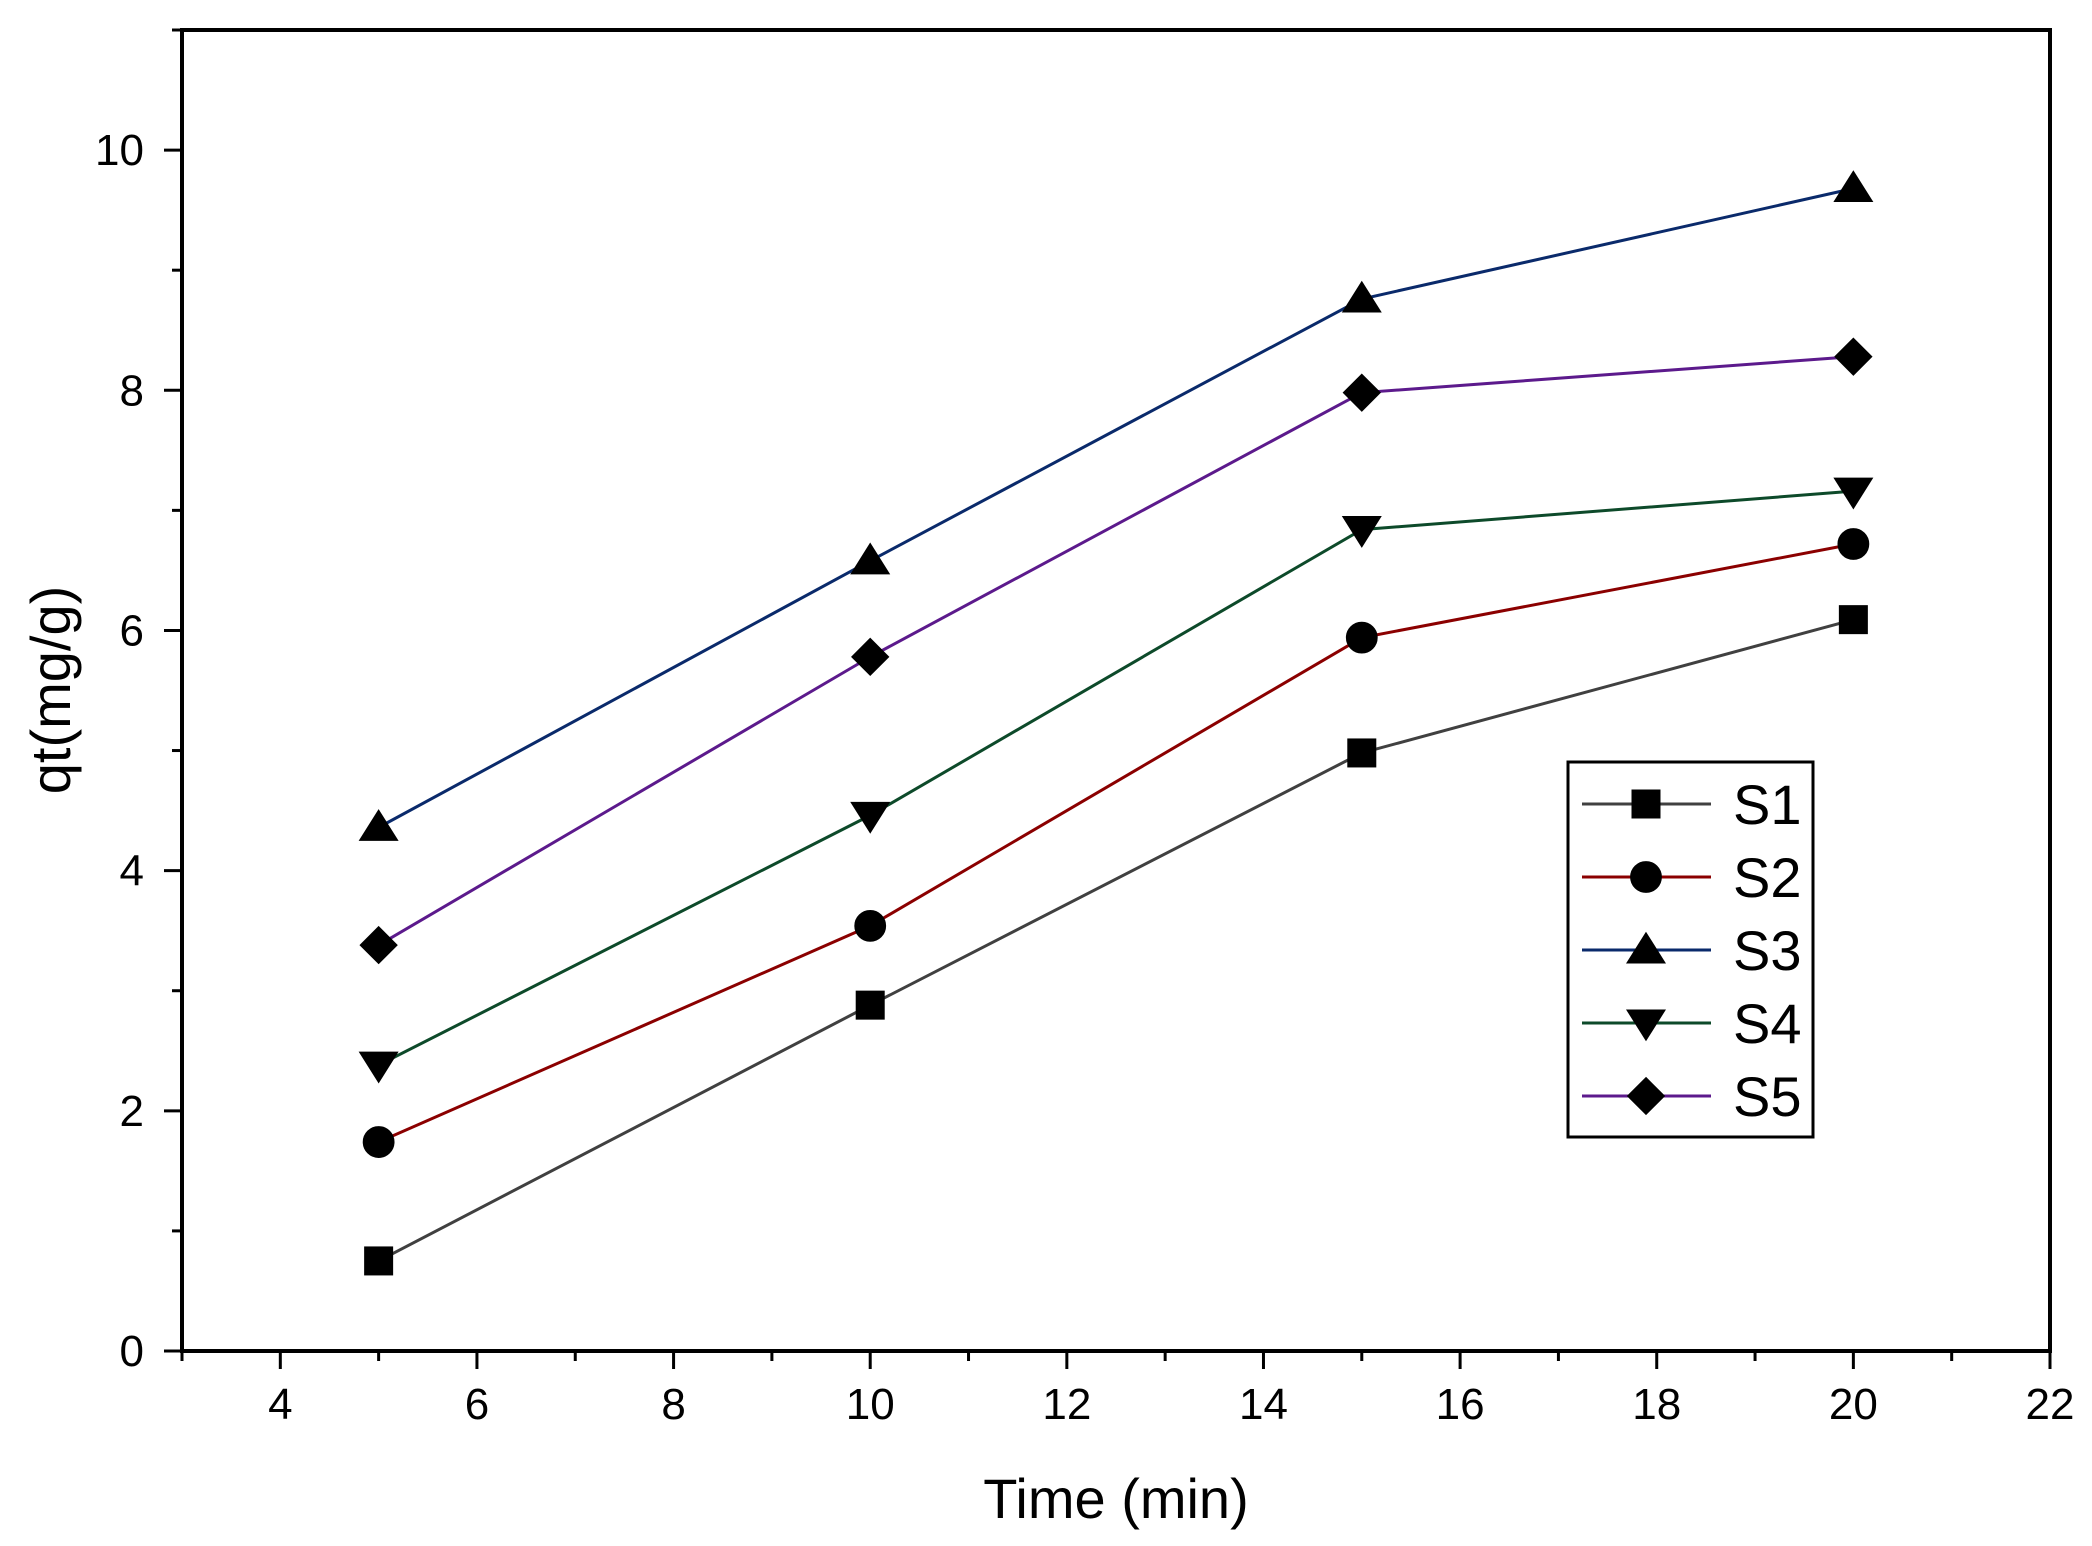 This screenshot has height=1546, width=2092. Describe the element at coordinates (1767, 1096) in the screenshot. I see `legend-label-s5: S5` at that location.